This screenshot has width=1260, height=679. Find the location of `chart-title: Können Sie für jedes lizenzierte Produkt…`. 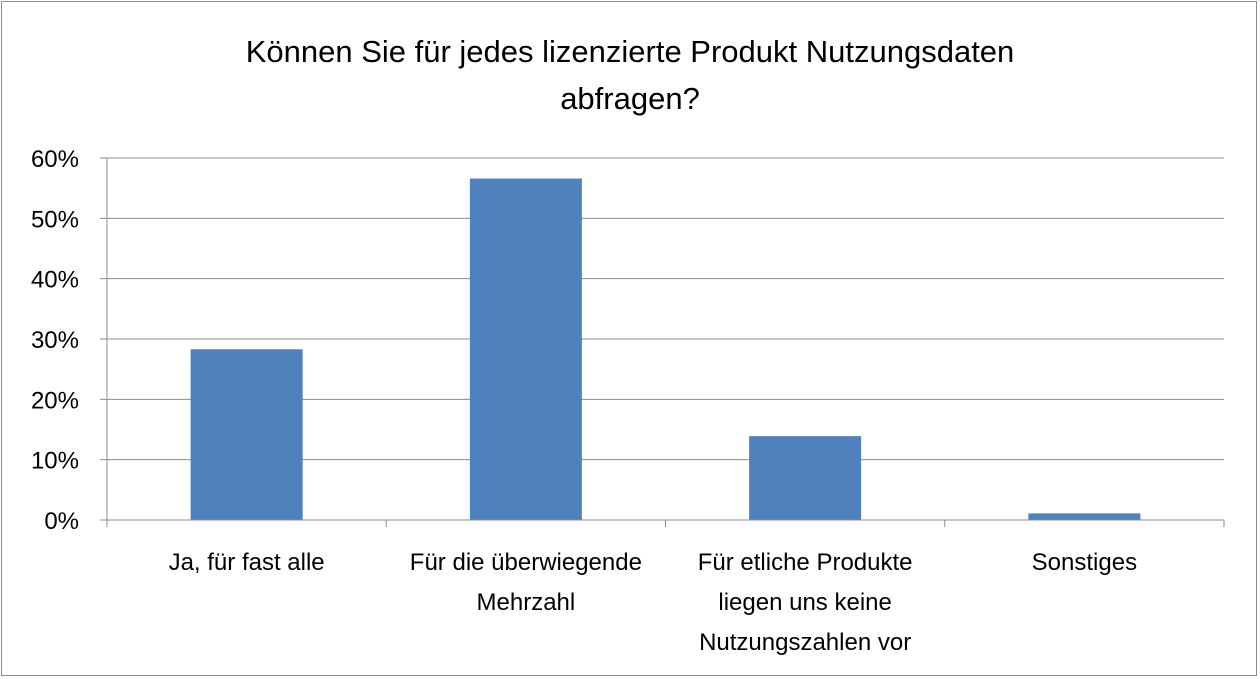

chart-title: Können Sie für jedes lizenzierte Produkt… is located at coordinates (630, 75).